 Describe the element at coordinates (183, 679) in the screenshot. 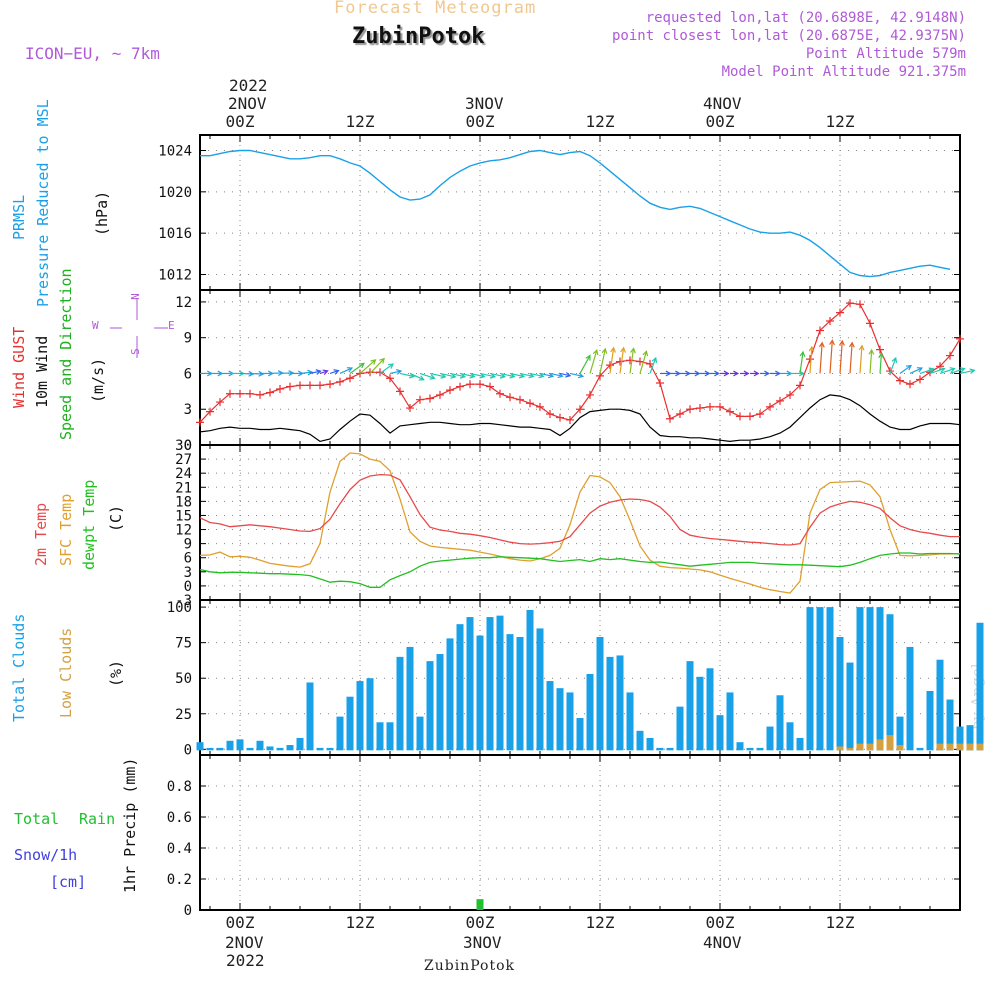

I see `y-tick-label: 50` at that location.